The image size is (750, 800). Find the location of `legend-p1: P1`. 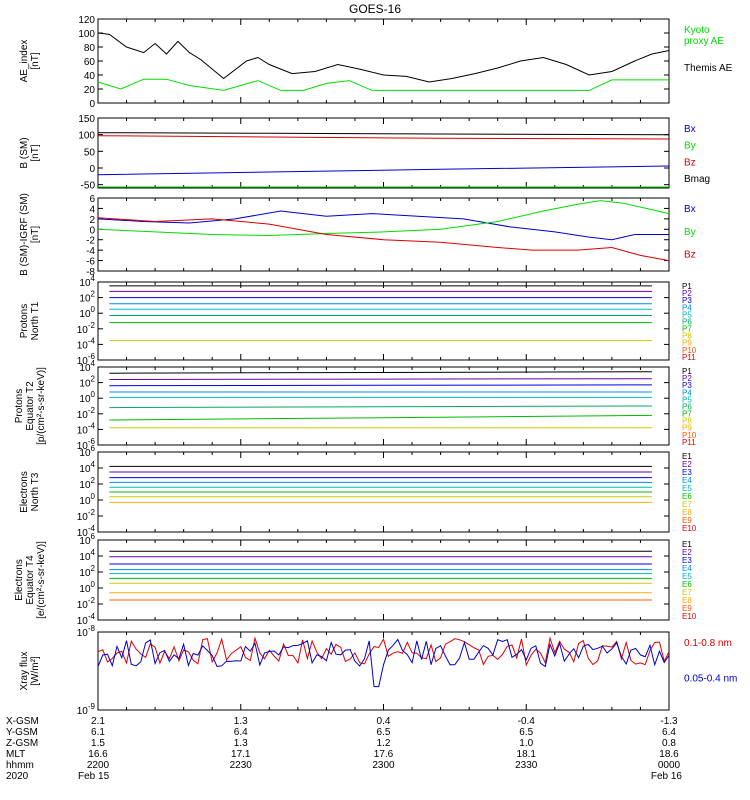

legend-p1: P1 is located at coordinates (687, 286).